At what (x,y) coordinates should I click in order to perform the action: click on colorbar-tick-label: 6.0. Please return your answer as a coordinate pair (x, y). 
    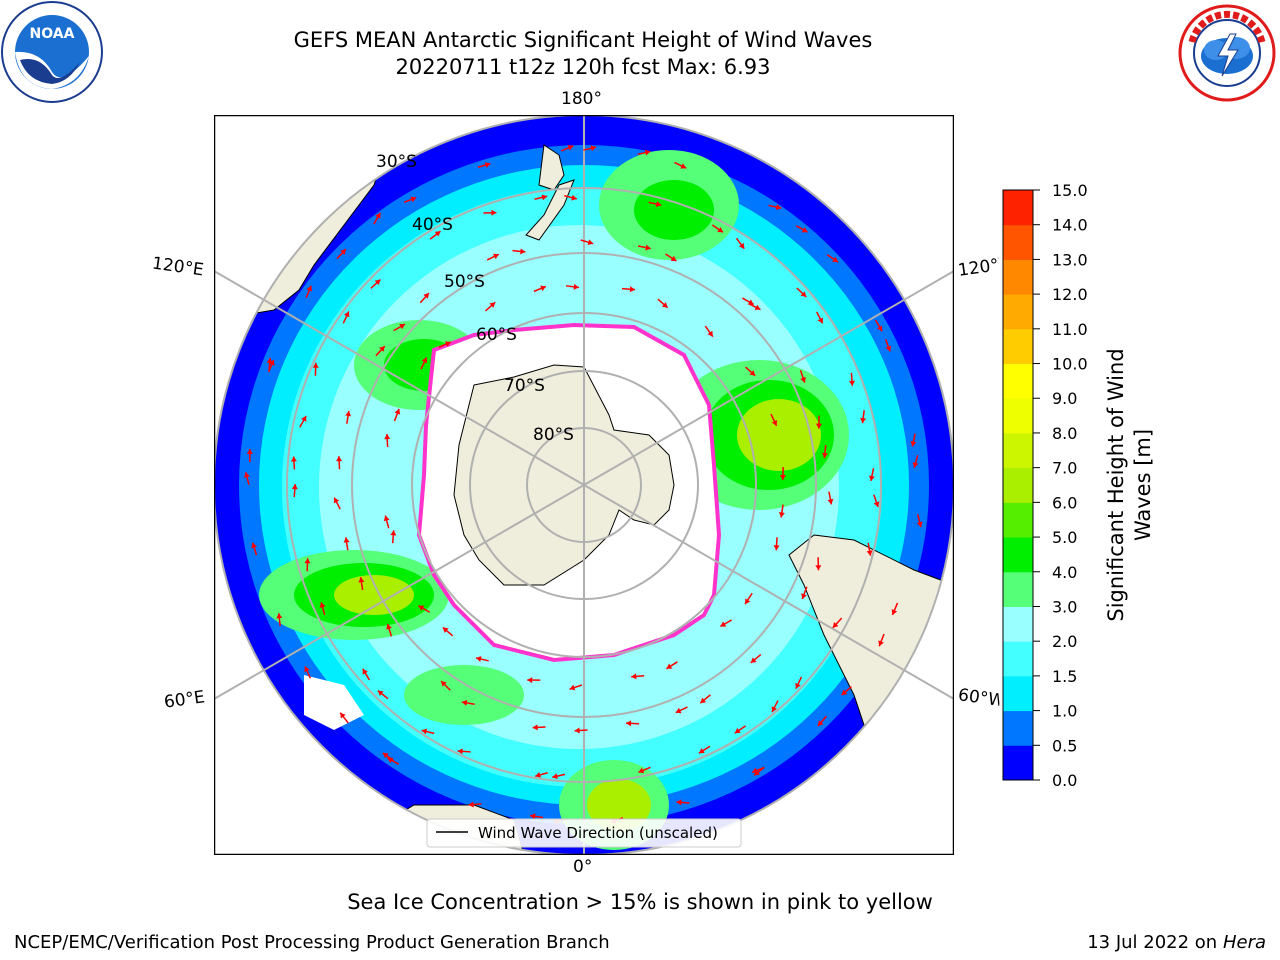
    Looking at the image, I should click on (1064, 502).